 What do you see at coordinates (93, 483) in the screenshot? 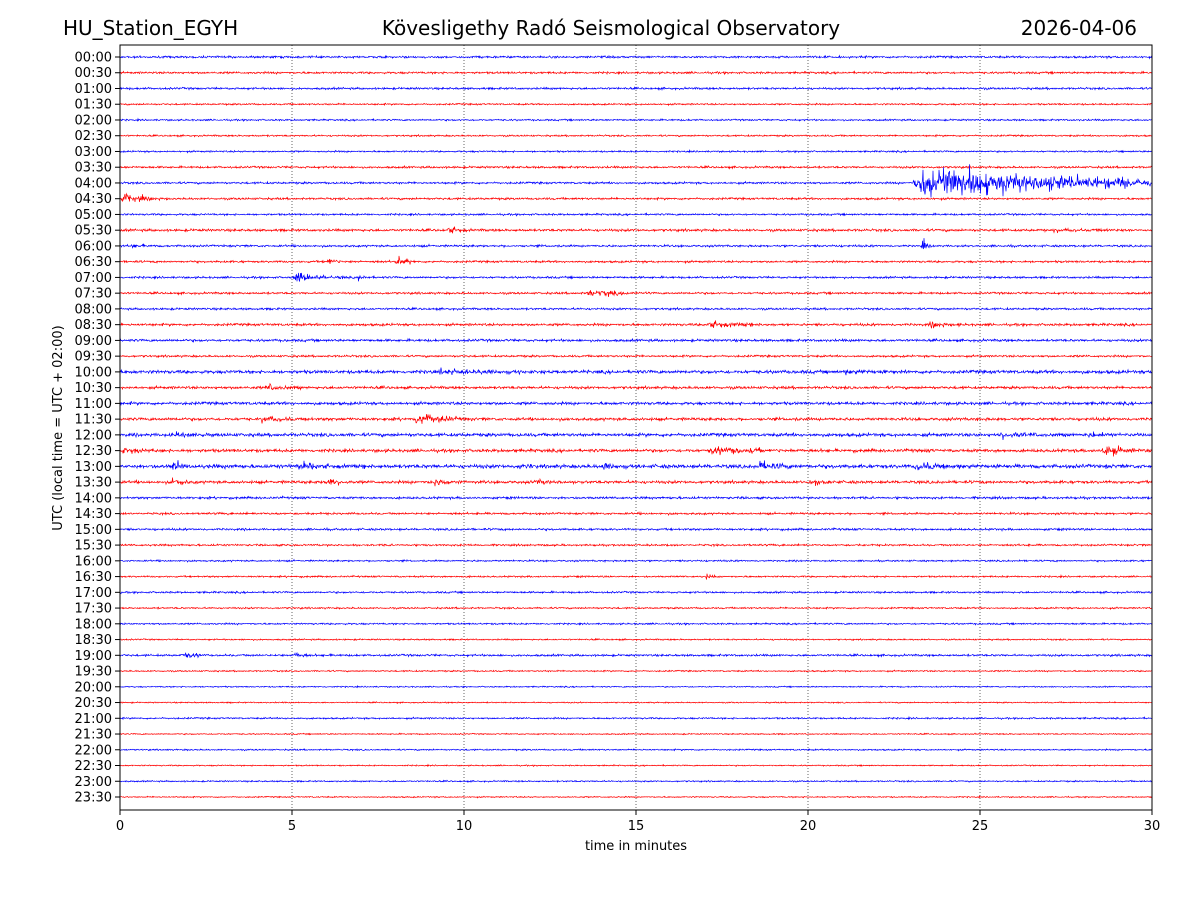
I see `y-tick-label: 13:30` at bounding box center [93, 483].